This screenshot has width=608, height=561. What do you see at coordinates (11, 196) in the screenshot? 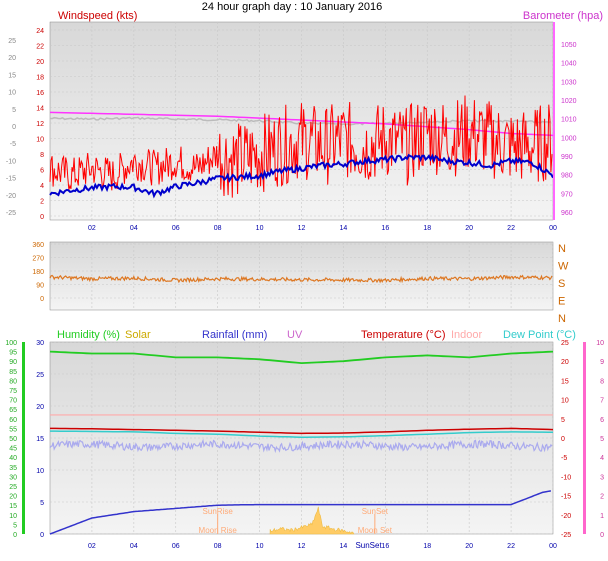
I see `temp-outer-tick: -20` at bounding box center [11, 196].